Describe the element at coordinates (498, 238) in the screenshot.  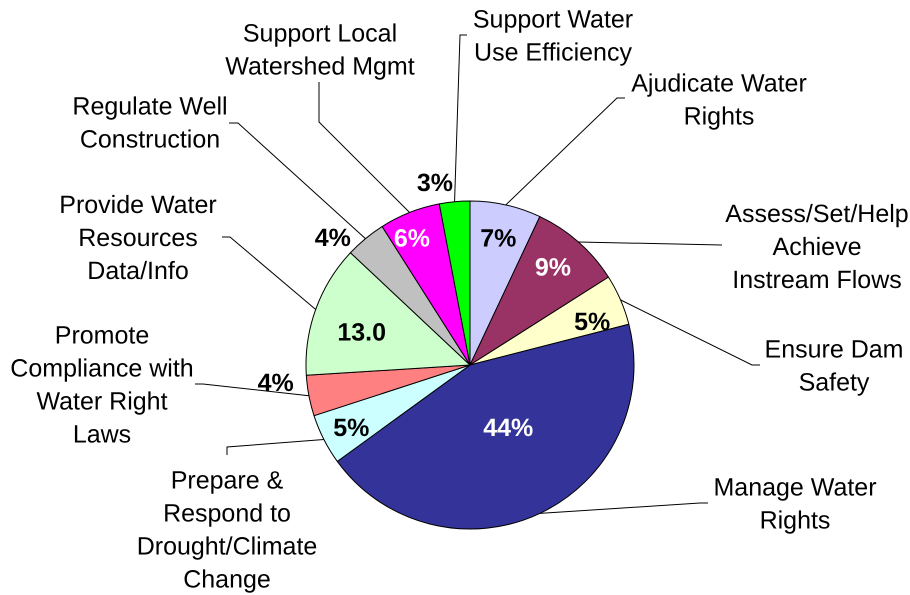
I see `data-label: 7%` at that location.